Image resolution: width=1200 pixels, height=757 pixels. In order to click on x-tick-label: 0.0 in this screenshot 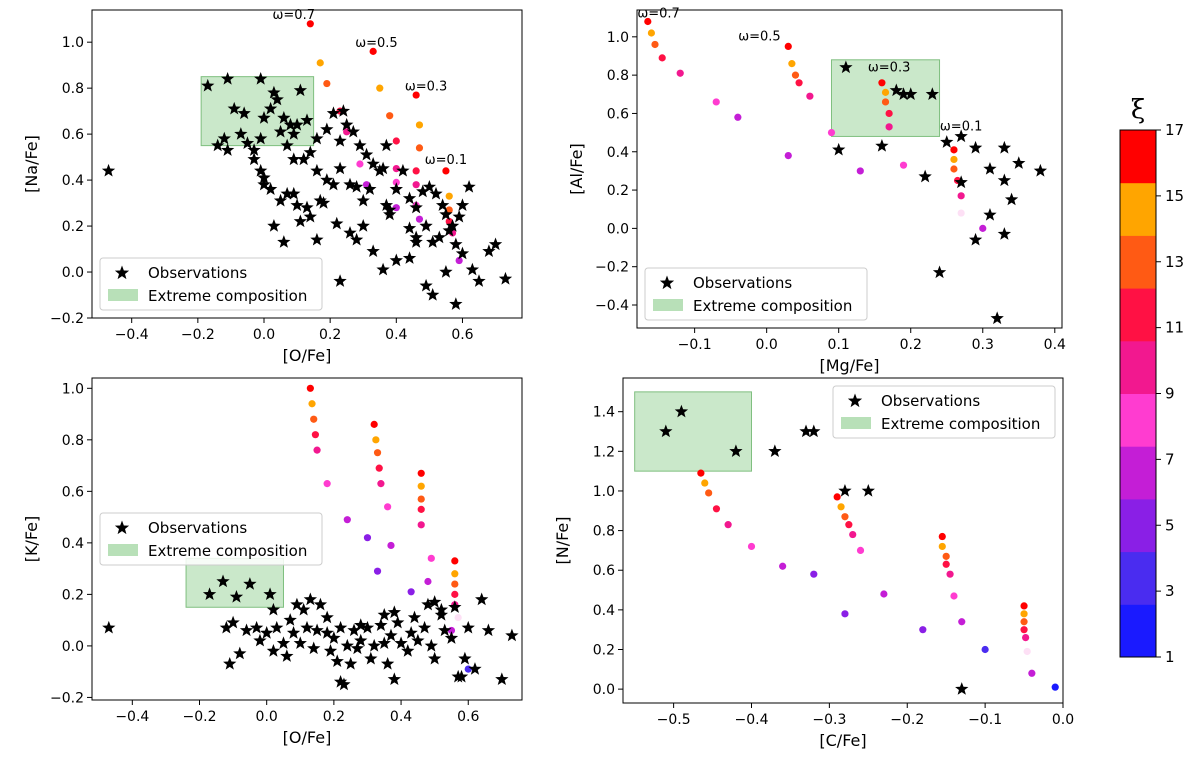, I will do `click(264, 335)`.